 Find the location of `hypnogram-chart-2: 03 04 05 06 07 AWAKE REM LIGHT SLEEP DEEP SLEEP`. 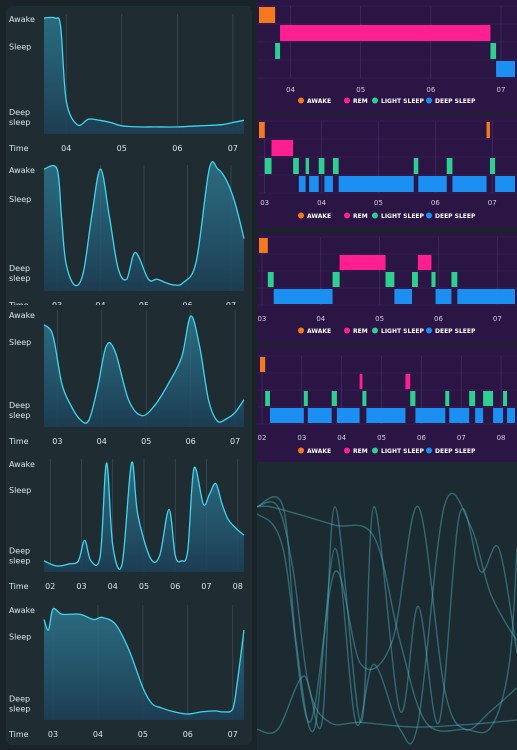

hypnogram-chart-2: 03 04 05 06 07 AWAKE REM LIGHT SLEEP DEEP SLEEP is located at coordinates (387, 171).